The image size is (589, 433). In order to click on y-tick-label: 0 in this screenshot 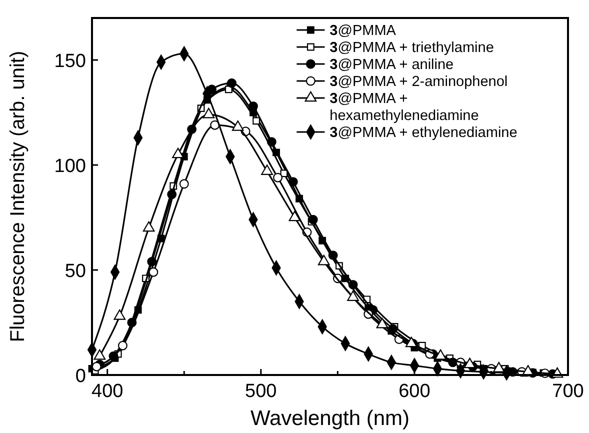, I will do `click(80, 376)`.